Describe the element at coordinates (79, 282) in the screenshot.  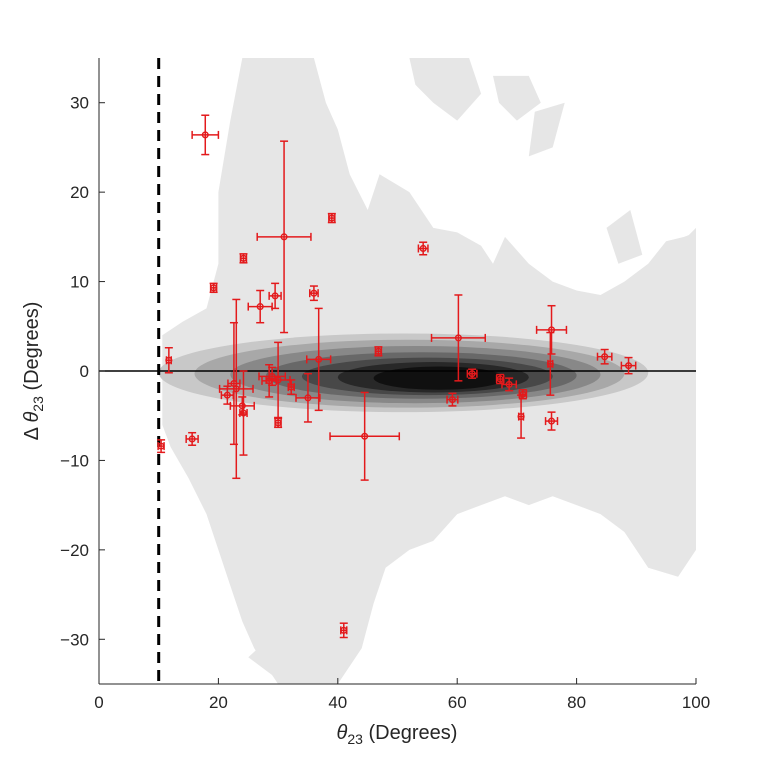
I see `y-tick-label: 10` at that location.